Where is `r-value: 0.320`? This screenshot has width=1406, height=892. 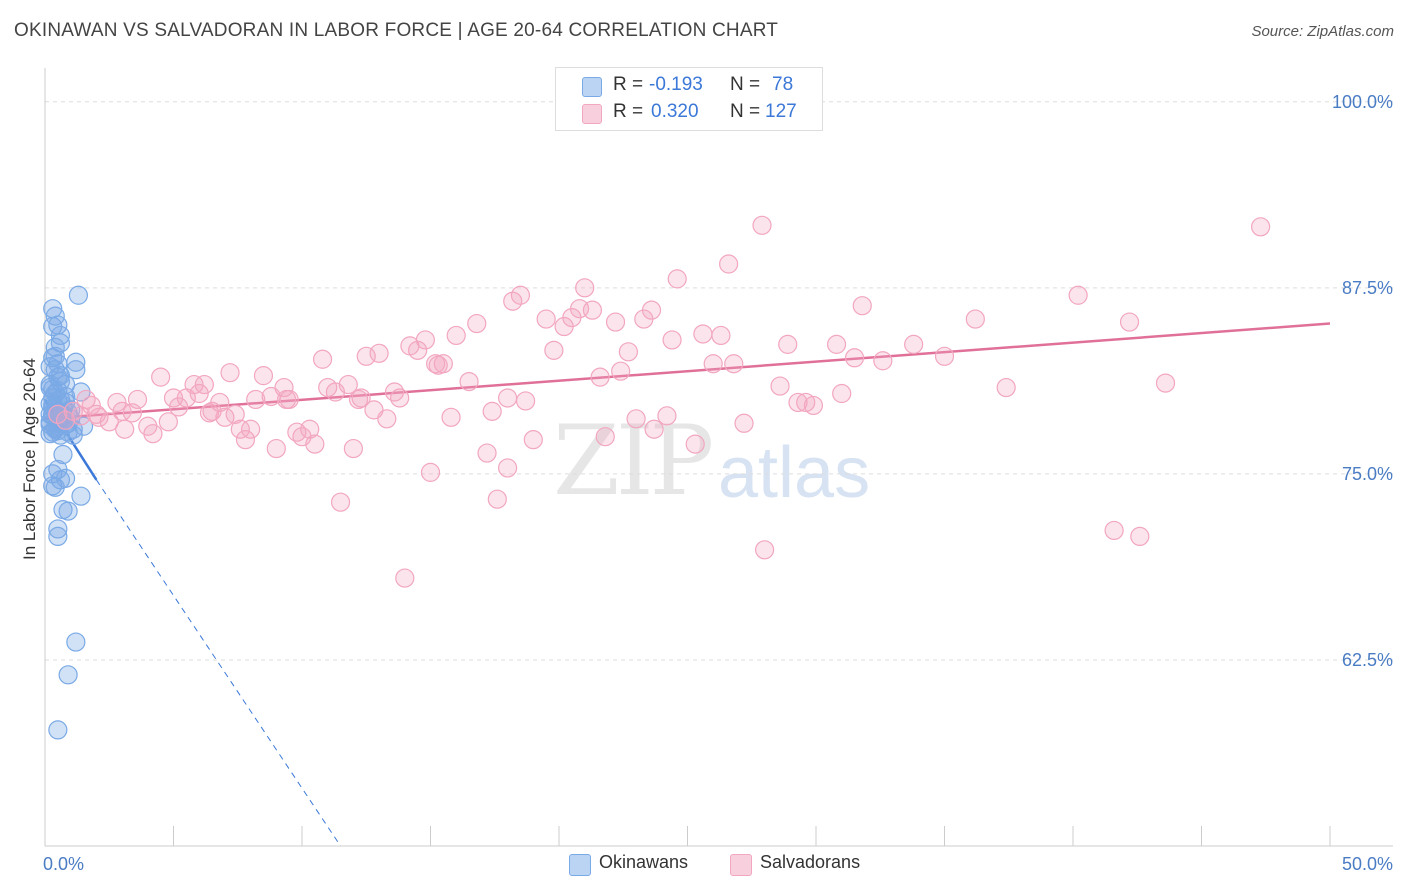
r-value: 0.320 is located at coordinates (675, 111).